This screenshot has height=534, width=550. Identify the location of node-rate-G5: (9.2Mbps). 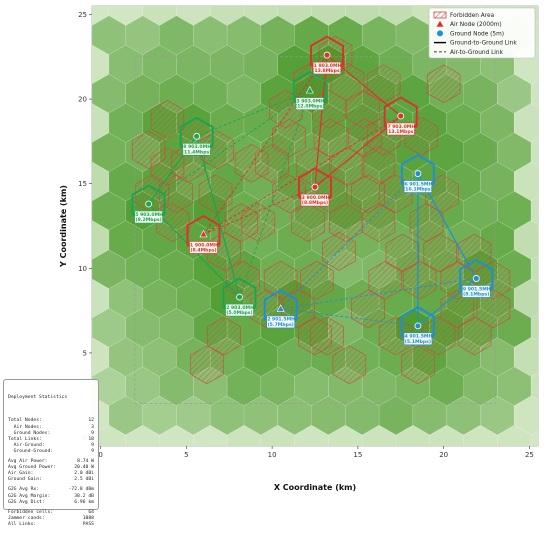
(148, 220).